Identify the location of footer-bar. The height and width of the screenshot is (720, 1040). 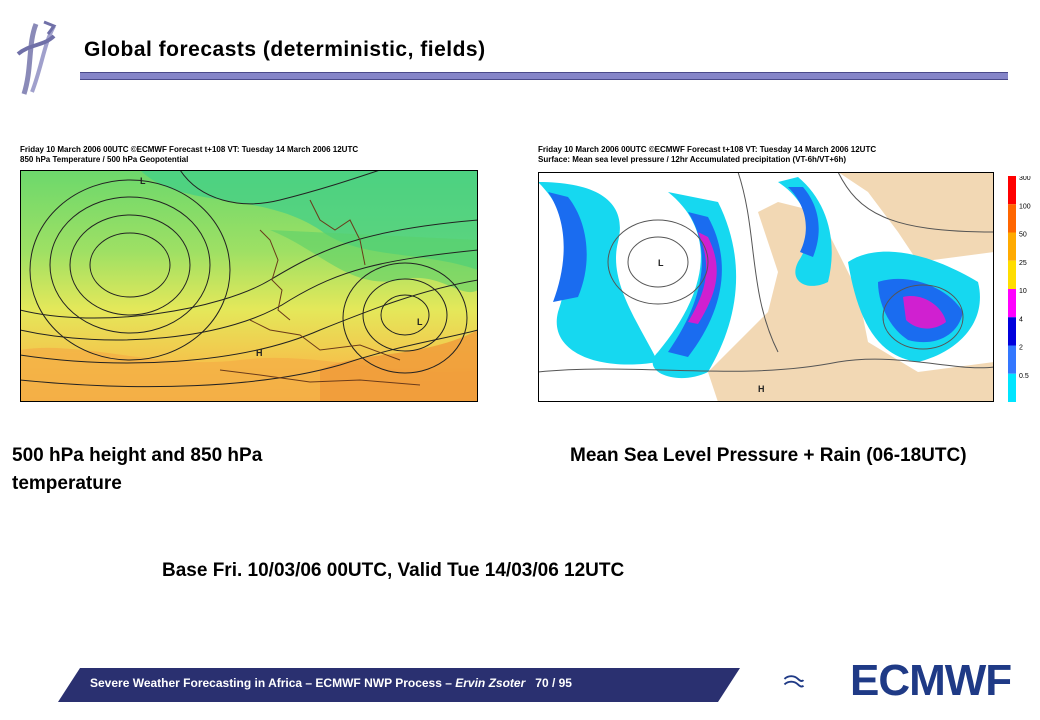
(399, 685).